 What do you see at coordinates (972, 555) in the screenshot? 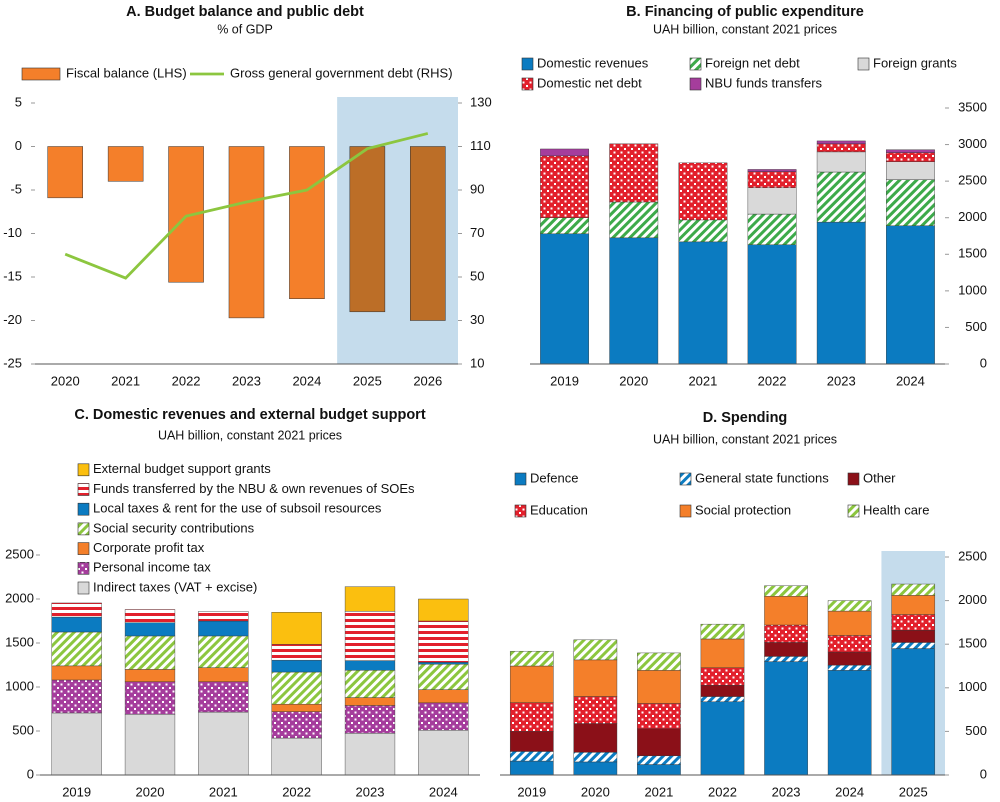
I see `y-tick-label: 2500` at bounding box center [972, 555].